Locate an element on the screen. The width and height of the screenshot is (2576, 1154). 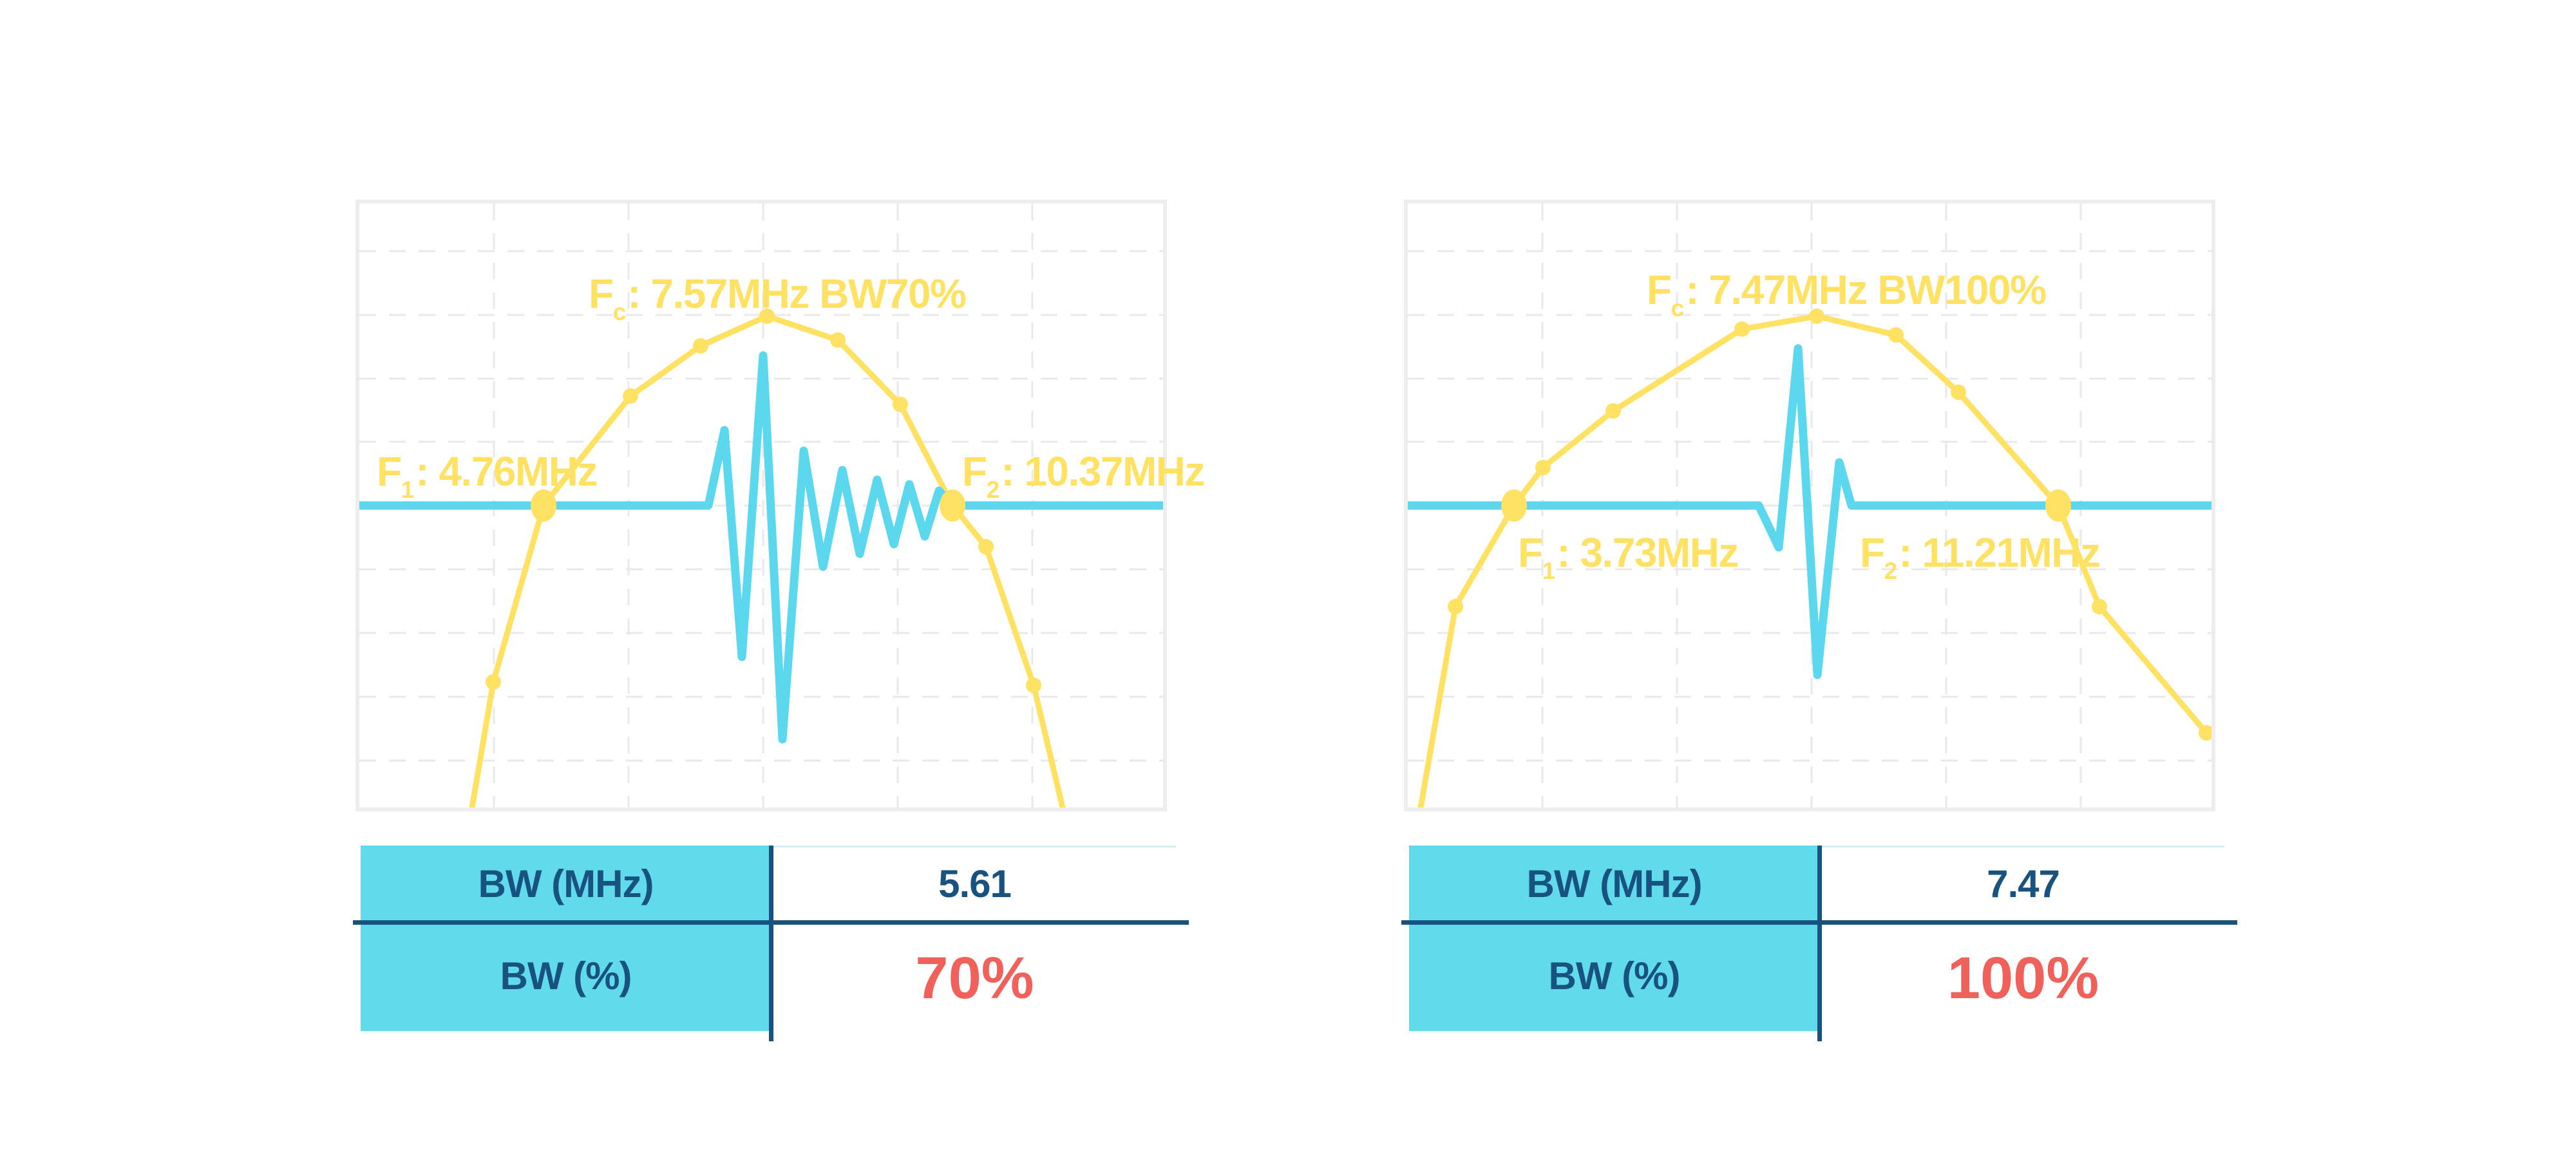
bw-mhz-row-value: 5.61 is located at coordinates (975, 884).